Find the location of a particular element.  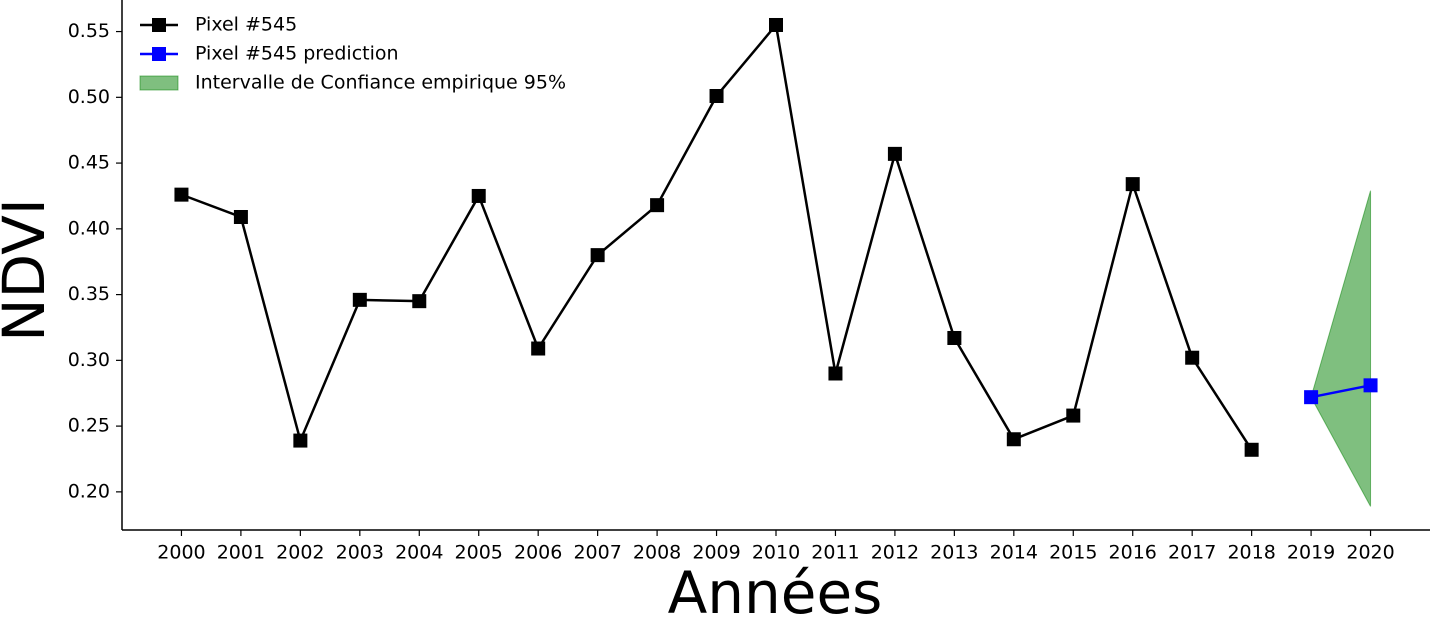

legend-label: Pixel #545 prediction is located at coordinates (297, 54).